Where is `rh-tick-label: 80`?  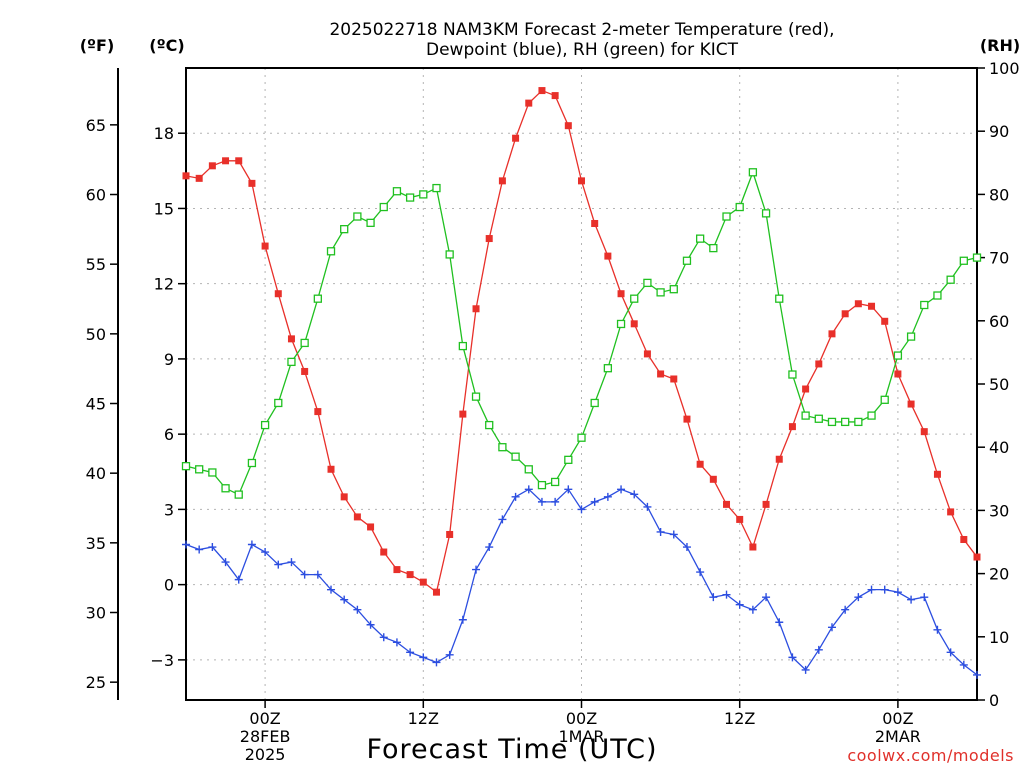
rh-tick-label: 80 is located at coordinates (999, 194).